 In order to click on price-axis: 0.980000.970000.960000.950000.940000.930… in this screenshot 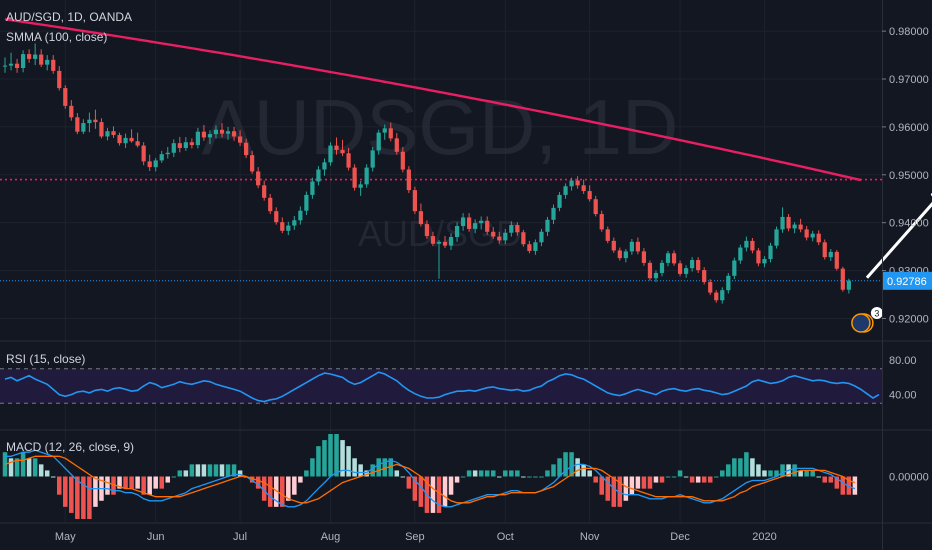, I will do `click(907, 255)`.